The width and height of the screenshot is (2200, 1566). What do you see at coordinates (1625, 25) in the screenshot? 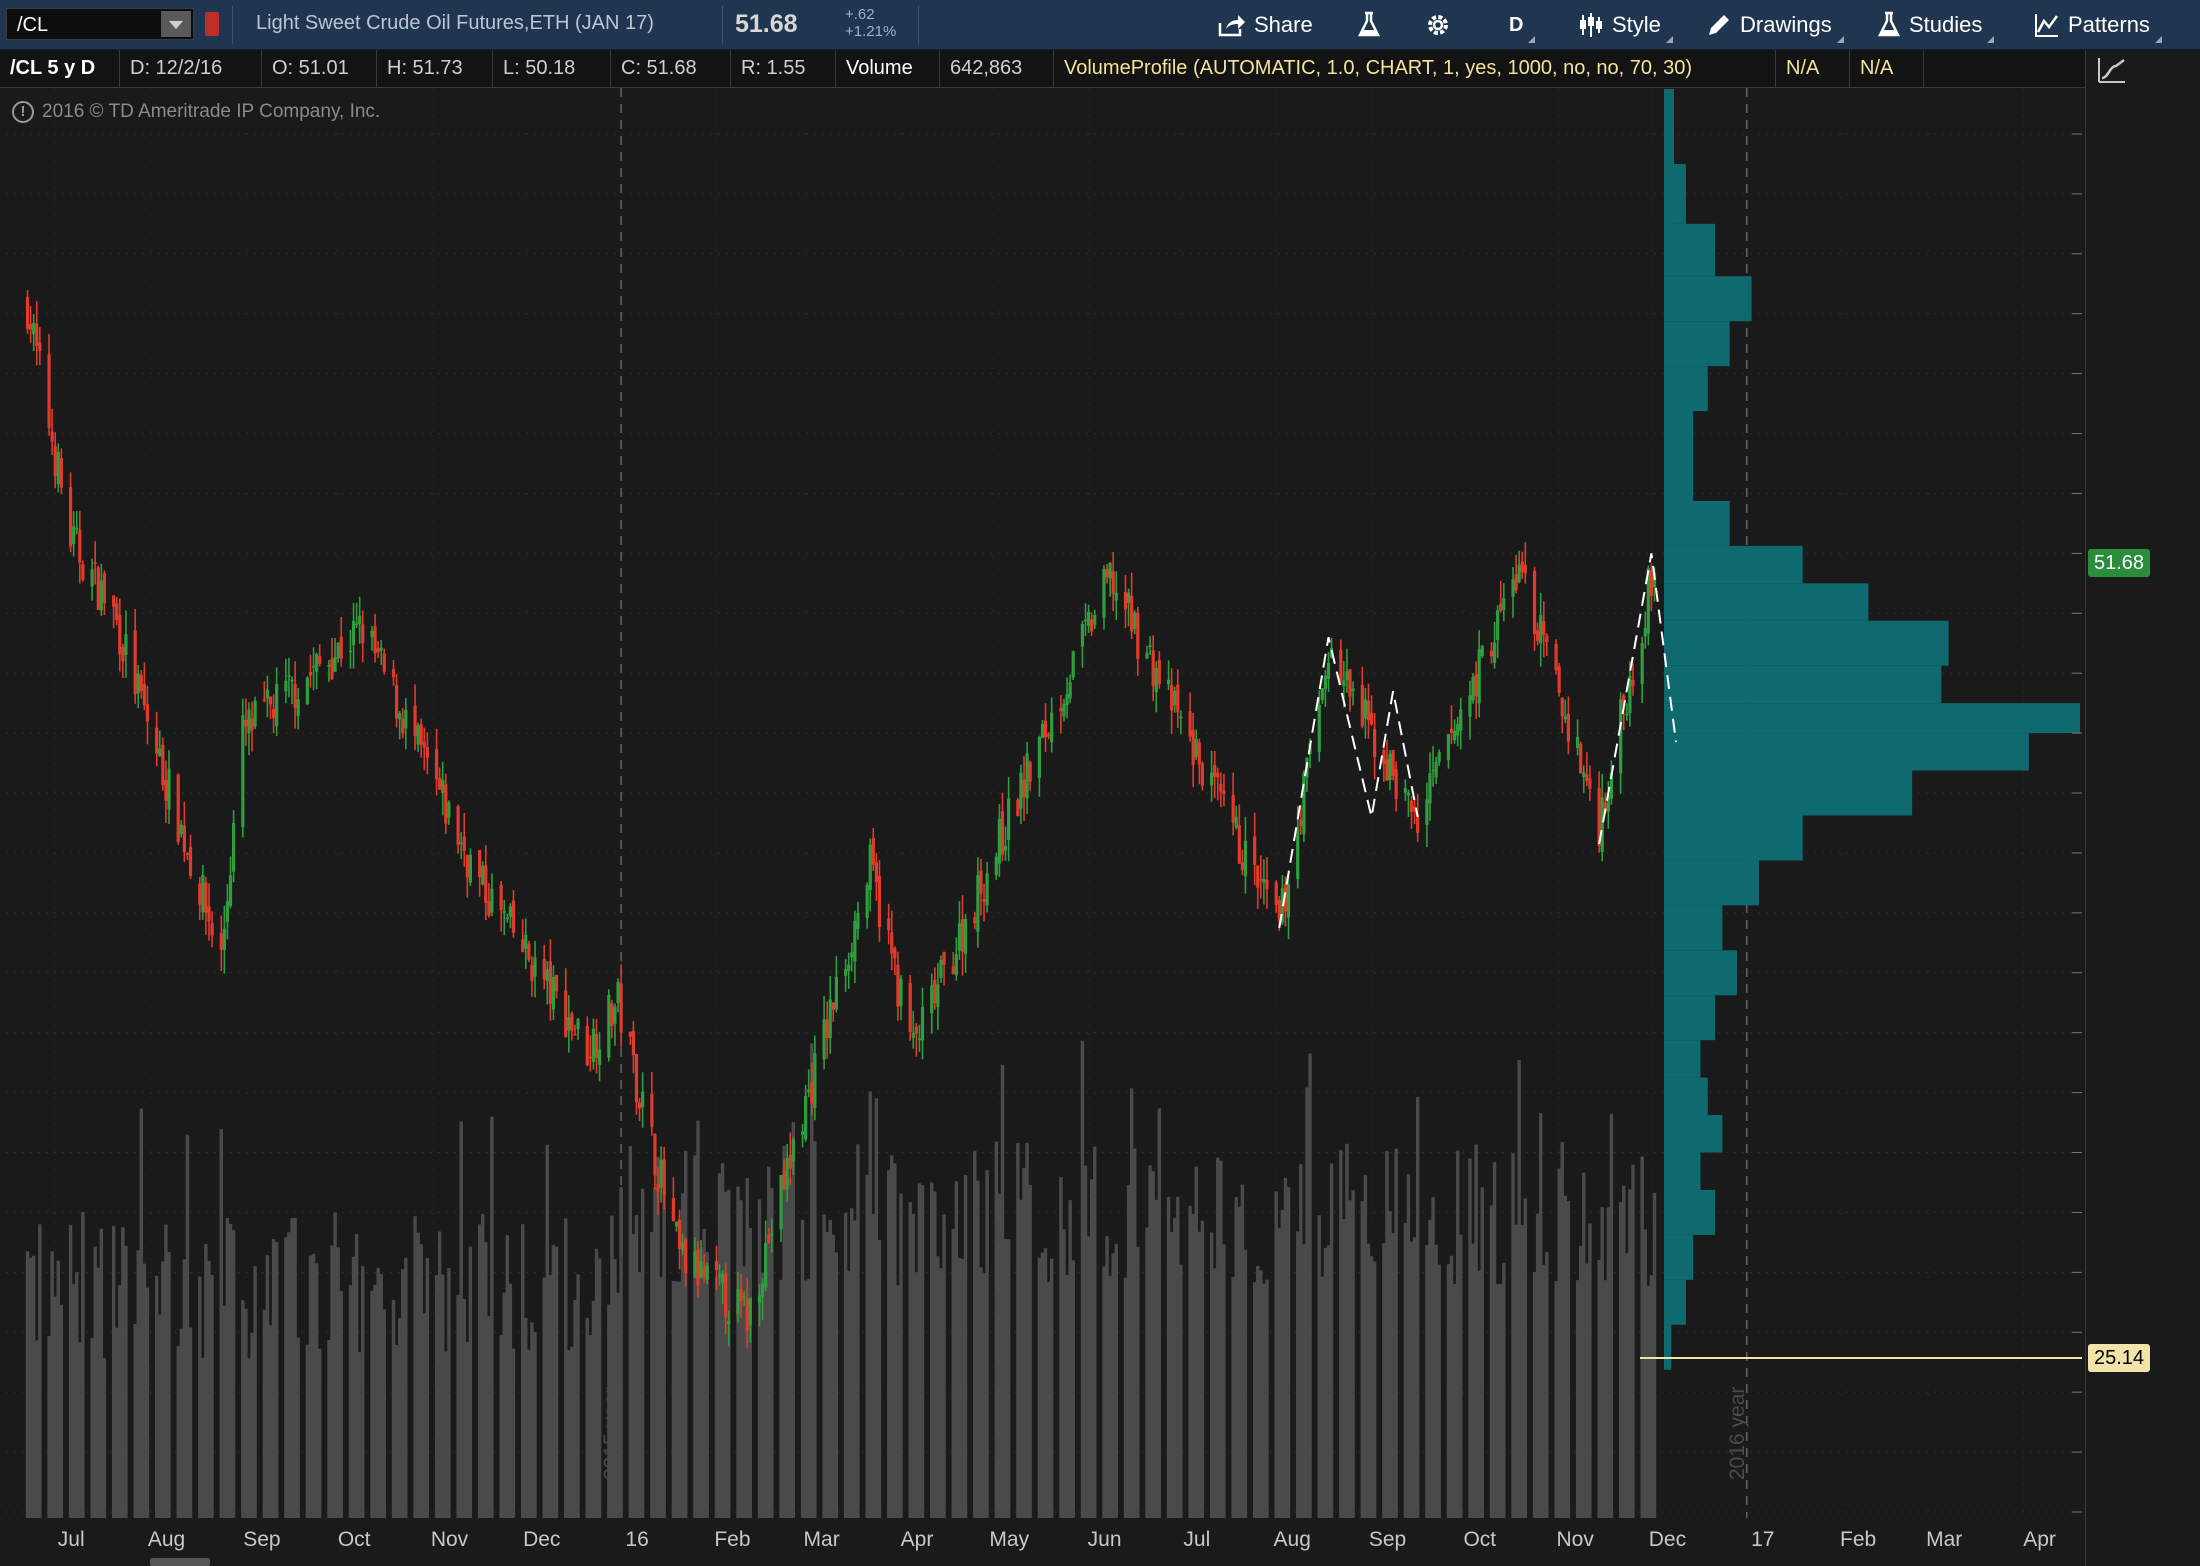
I see `style-button: Style` at bounding box center [1625, 25].